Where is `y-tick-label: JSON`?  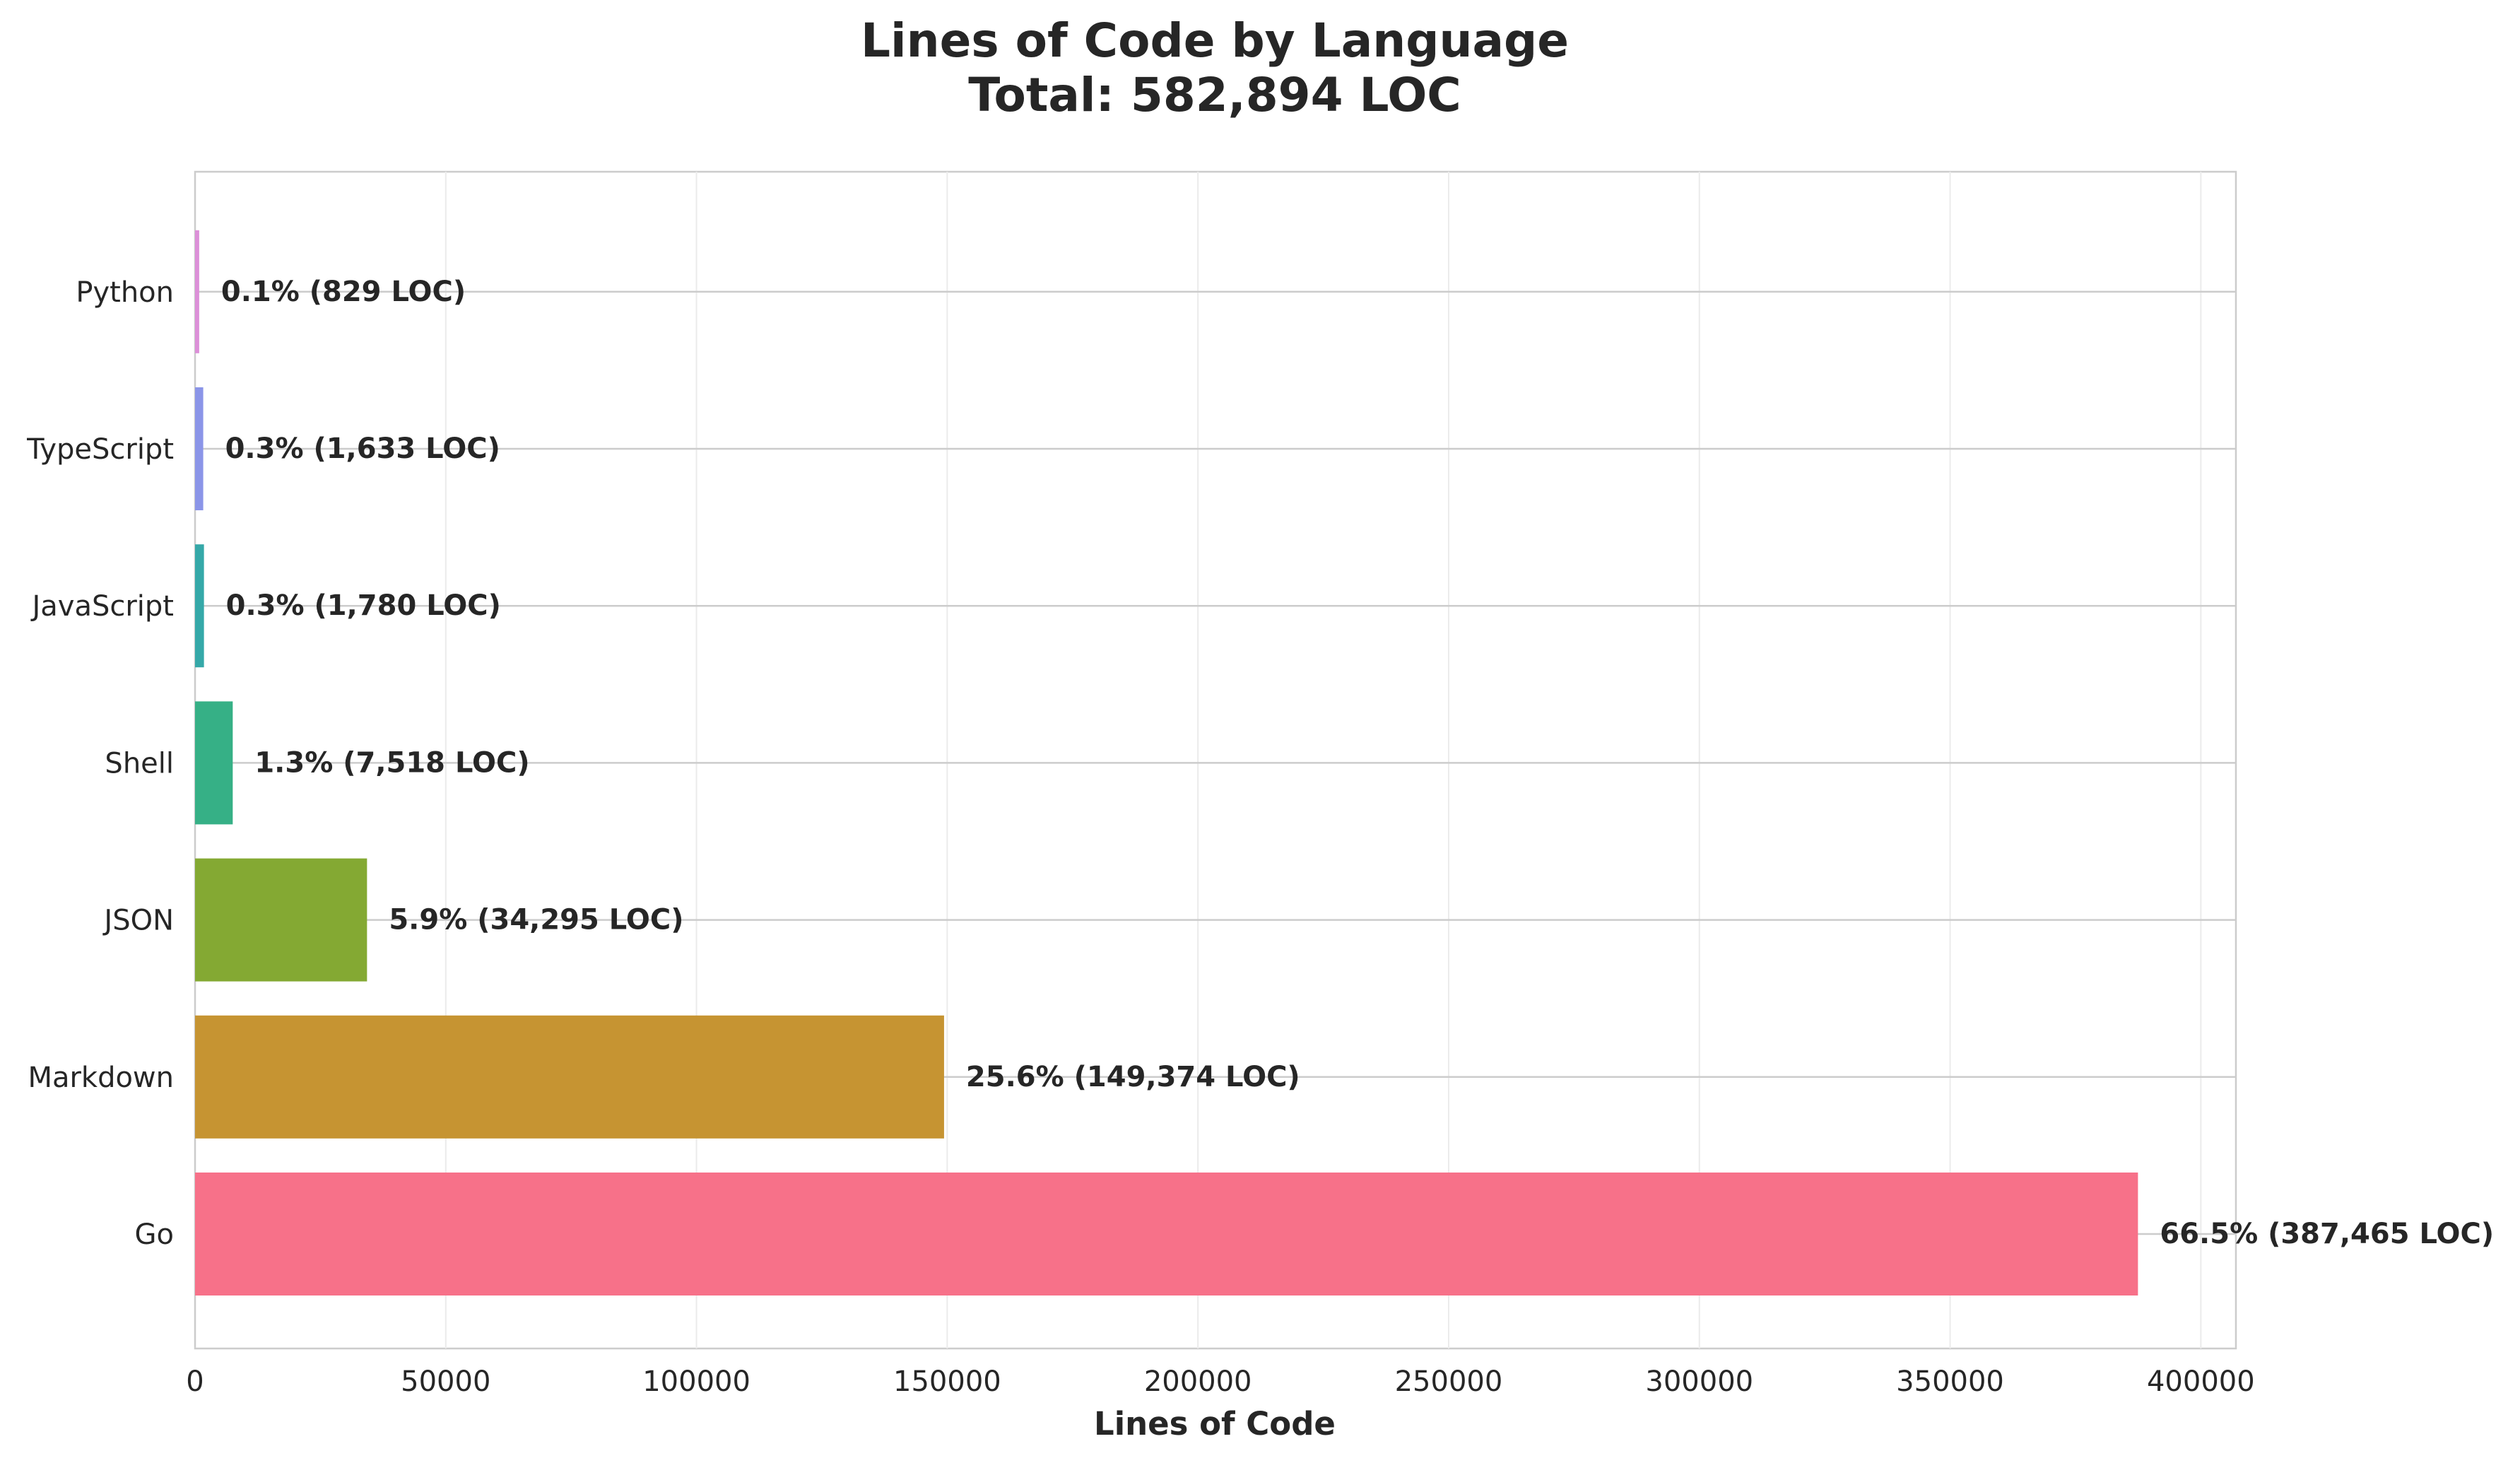 y-tick-label: JSON is located at coordinates (138, 921).